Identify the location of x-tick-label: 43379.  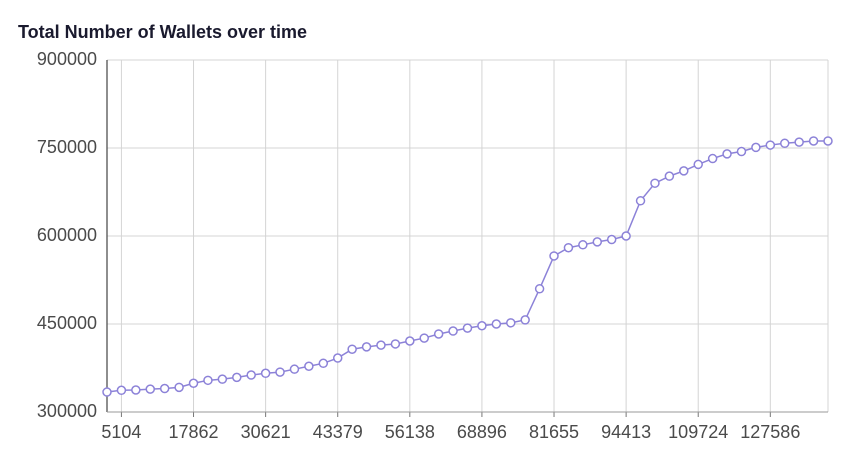
(338, 432).